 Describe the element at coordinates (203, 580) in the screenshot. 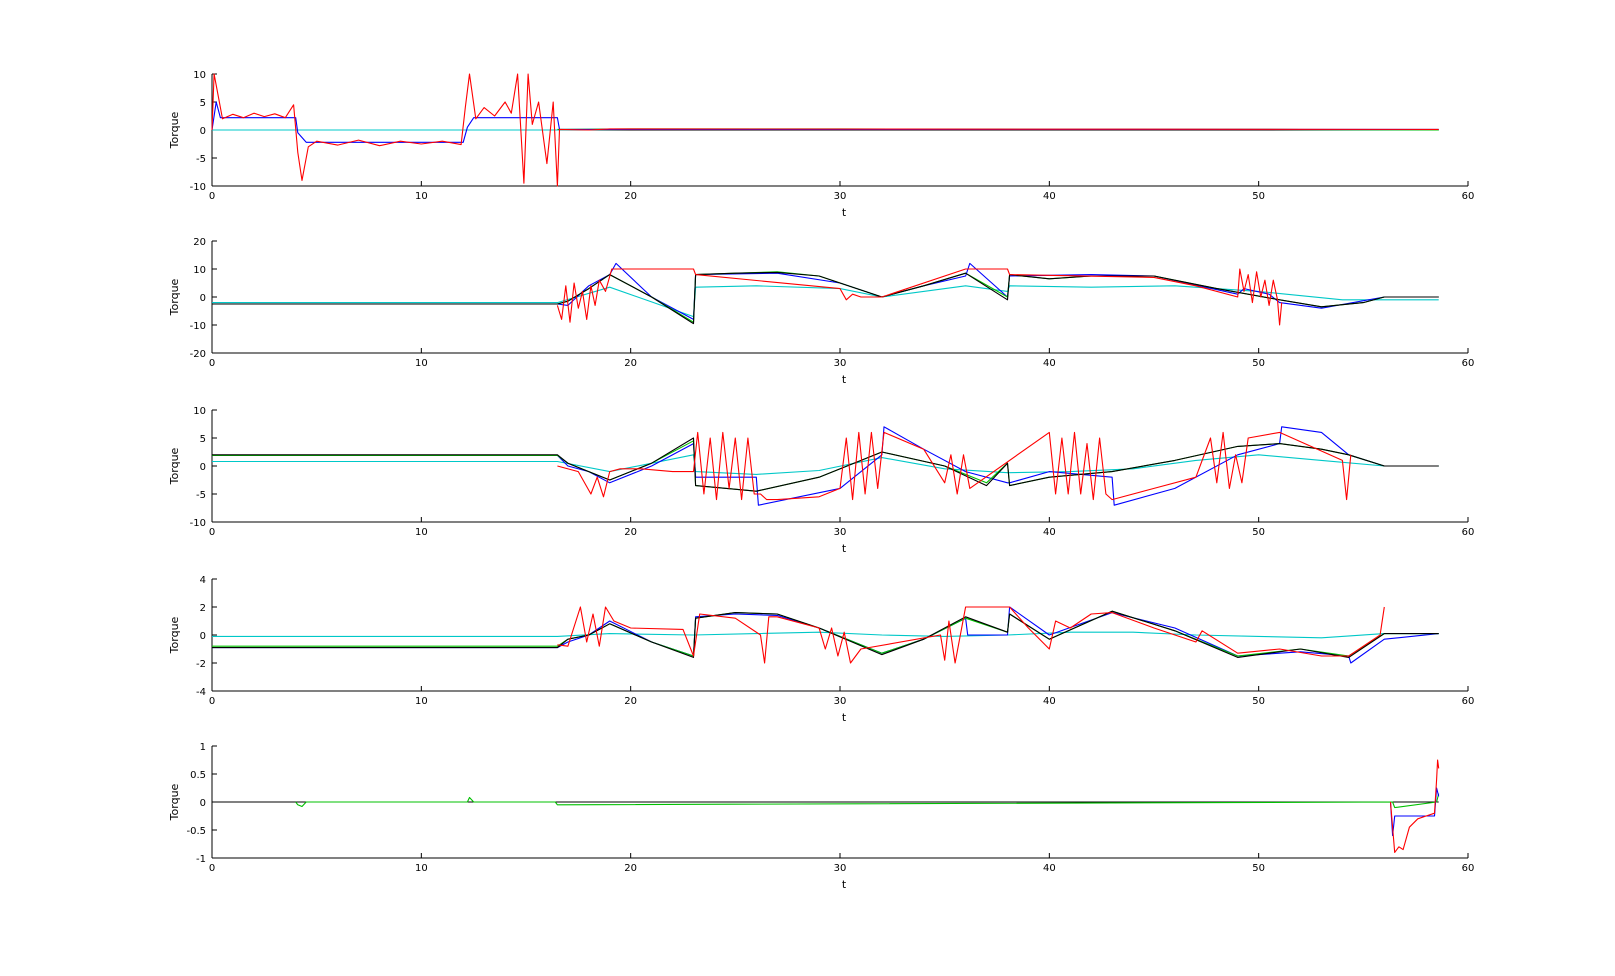

I see `y-tick-label: 4` at that location.